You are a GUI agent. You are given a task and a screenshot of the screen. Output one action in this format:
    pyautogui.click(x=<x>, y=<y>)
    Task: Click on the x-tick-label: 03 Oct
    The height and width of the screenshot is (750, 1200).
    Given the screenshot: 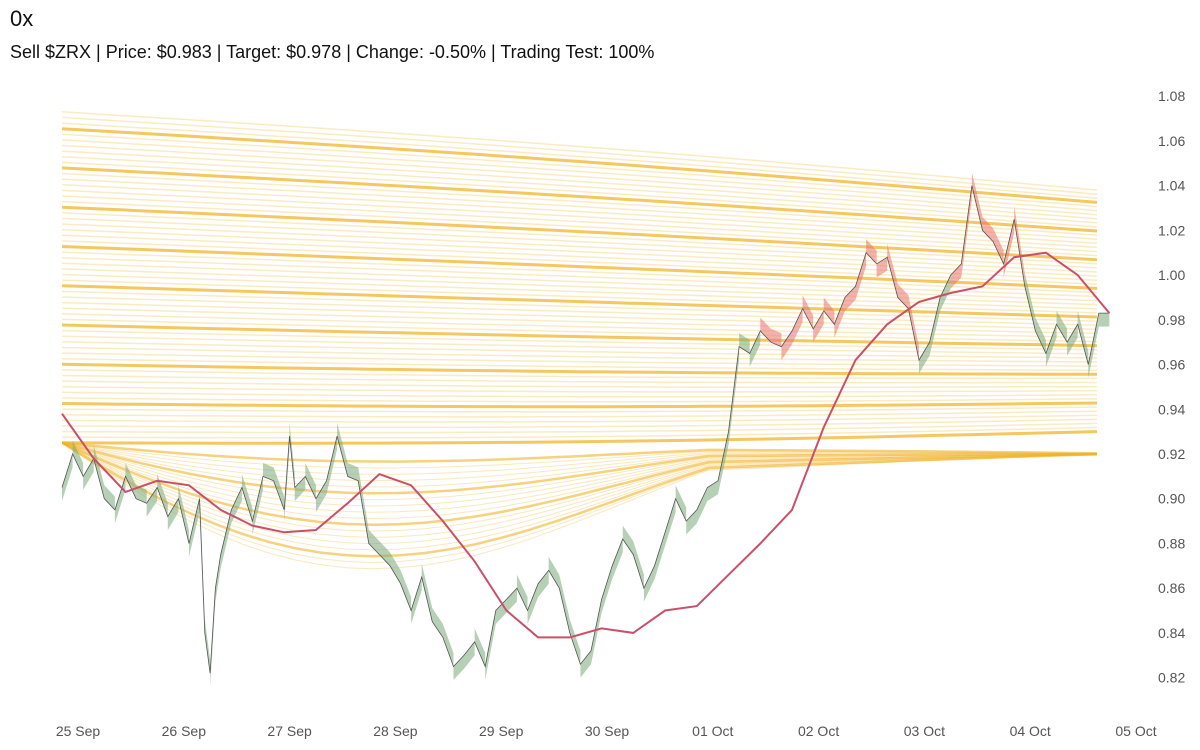 What is the action you would take?
    pyautogui.click(x=924, y=731)
    